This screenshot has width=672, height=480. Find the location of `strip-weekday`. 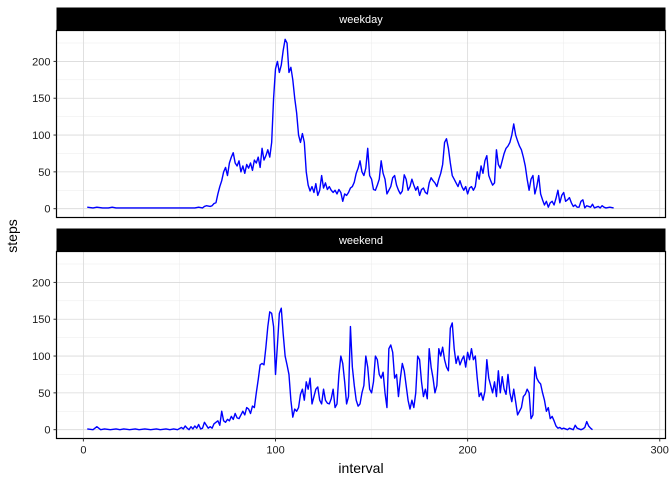

strip-weekday is located at coordinates (361, 19).